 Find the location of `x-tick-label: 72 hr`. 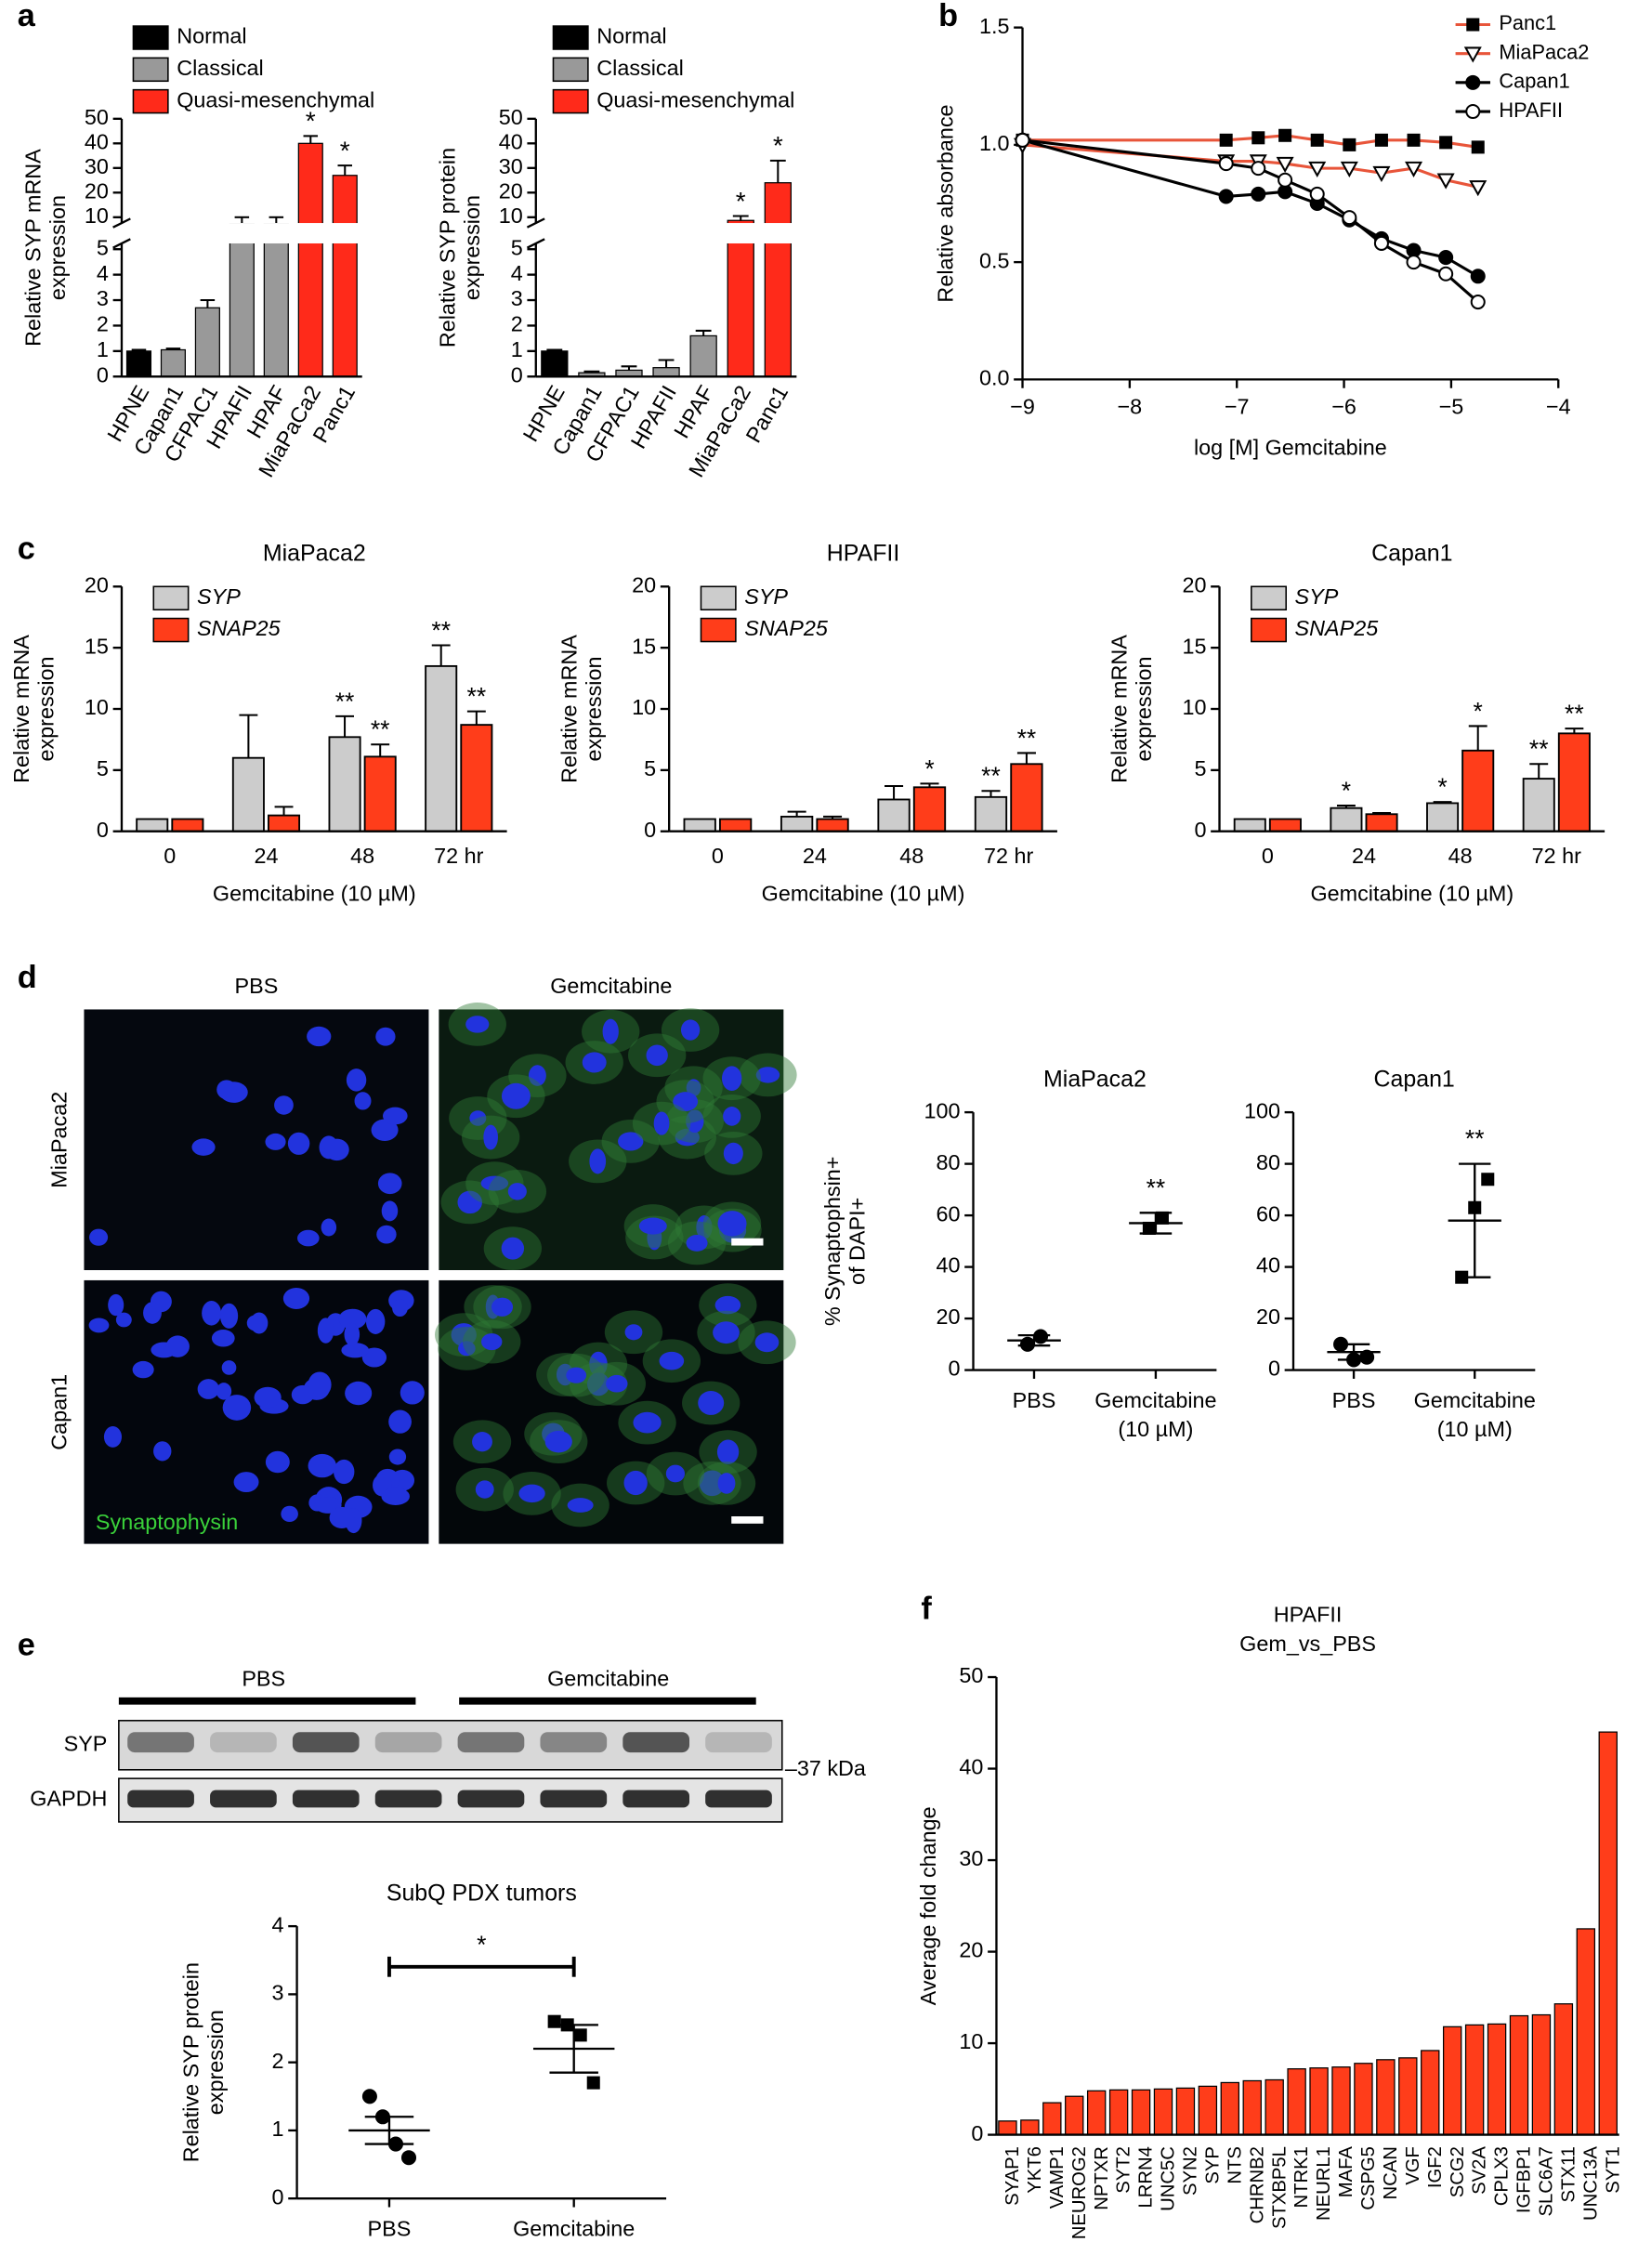

x-tick-label: 72 hr is located at coordinates (459, 856).